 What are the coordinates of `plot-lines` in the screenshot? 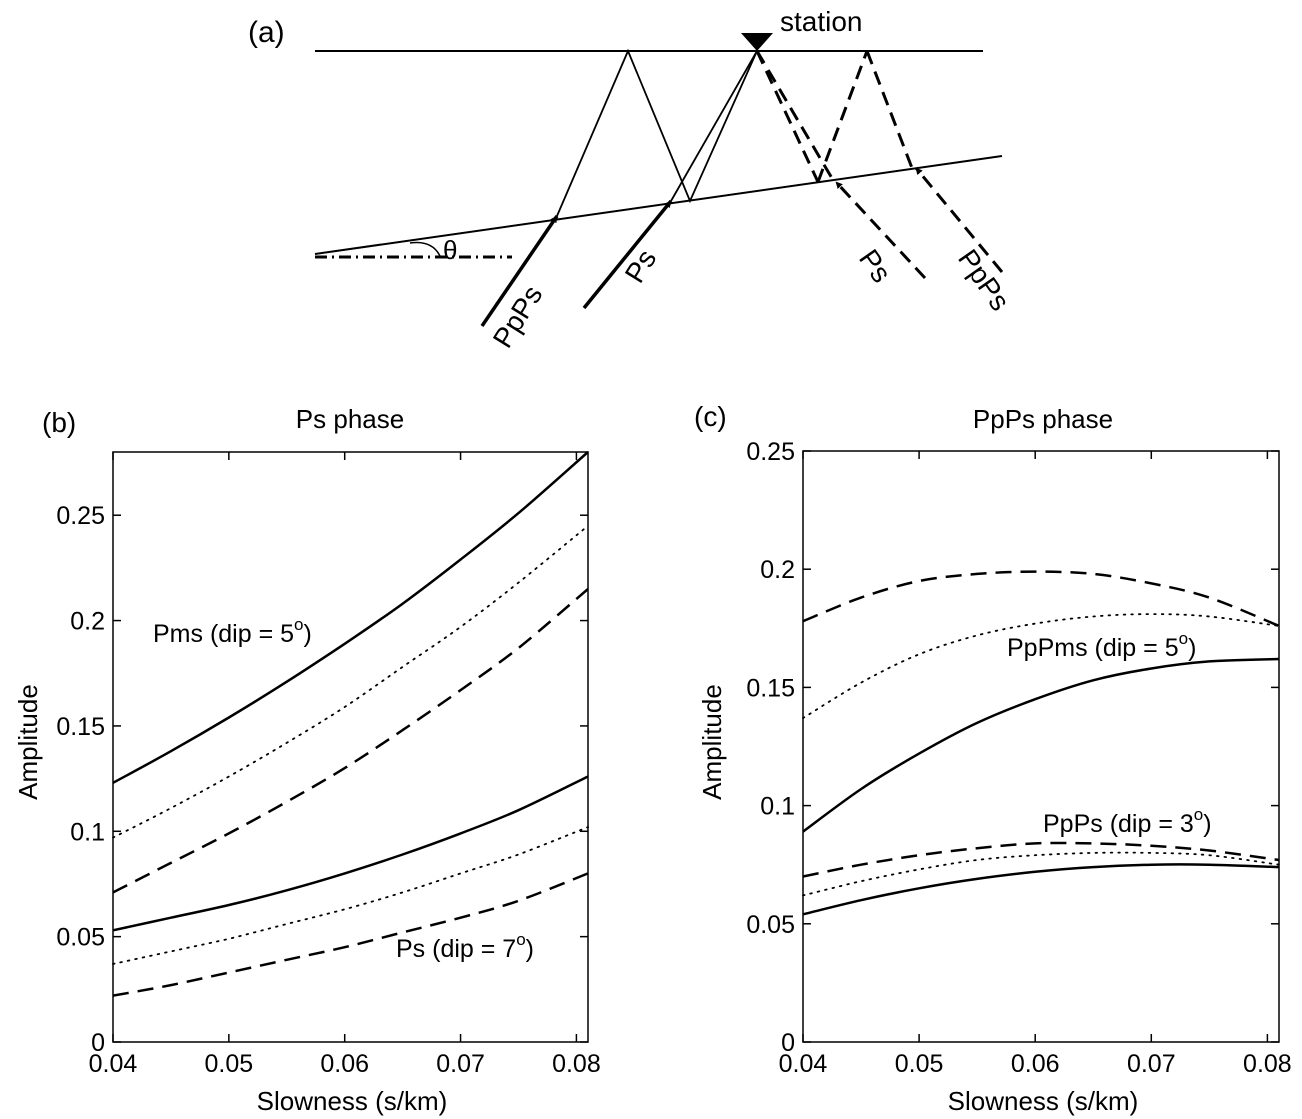 It's located at (1041, 743).